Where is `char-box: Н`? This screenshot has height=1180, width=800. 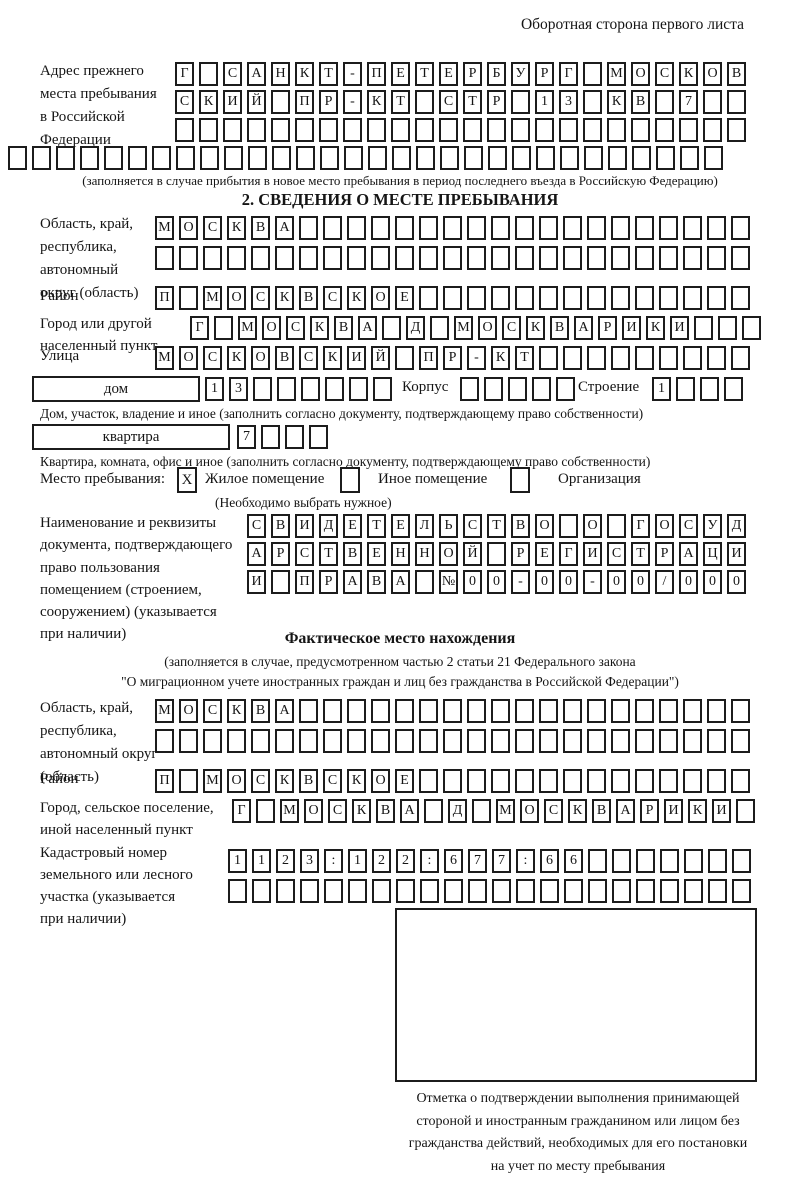 char-box: Н is located at coordinates (424, 554).